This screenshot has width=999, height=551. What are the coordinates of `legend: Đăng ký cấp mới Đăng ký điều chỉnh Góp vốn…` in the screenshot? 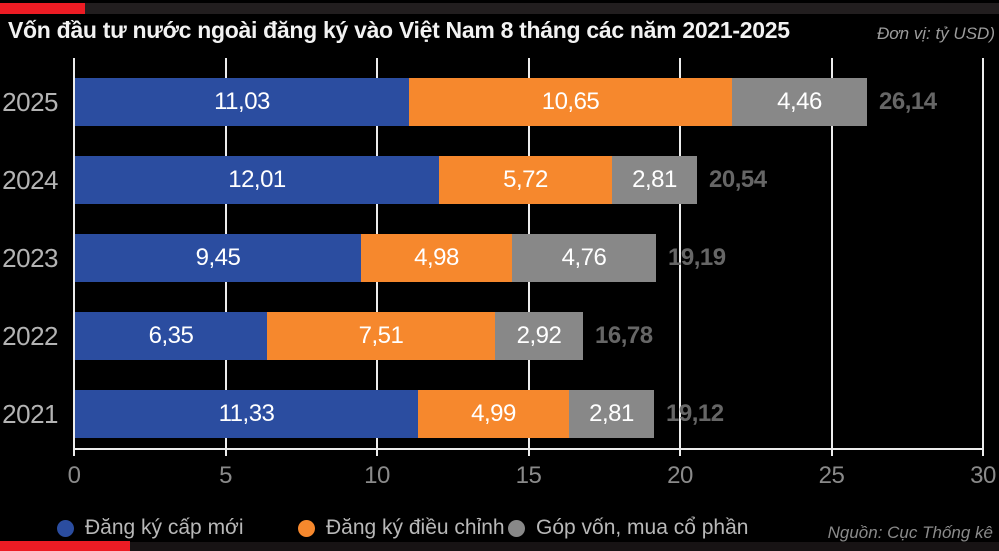 It's located at (499, 528).